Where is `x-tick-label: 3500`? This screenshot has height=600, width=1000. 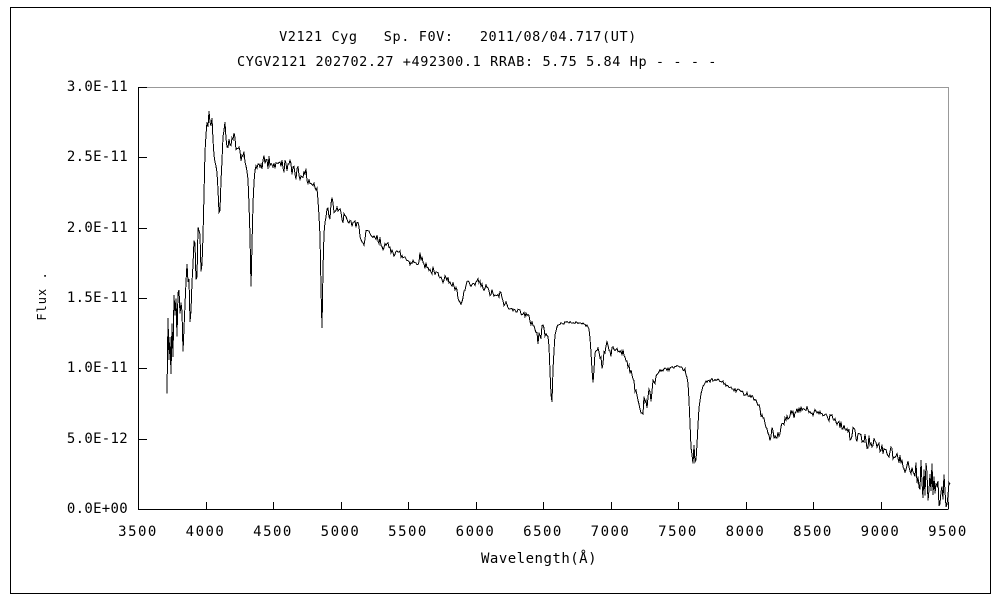 x-tick-label: 3500 is located at coordinates (138, 532).